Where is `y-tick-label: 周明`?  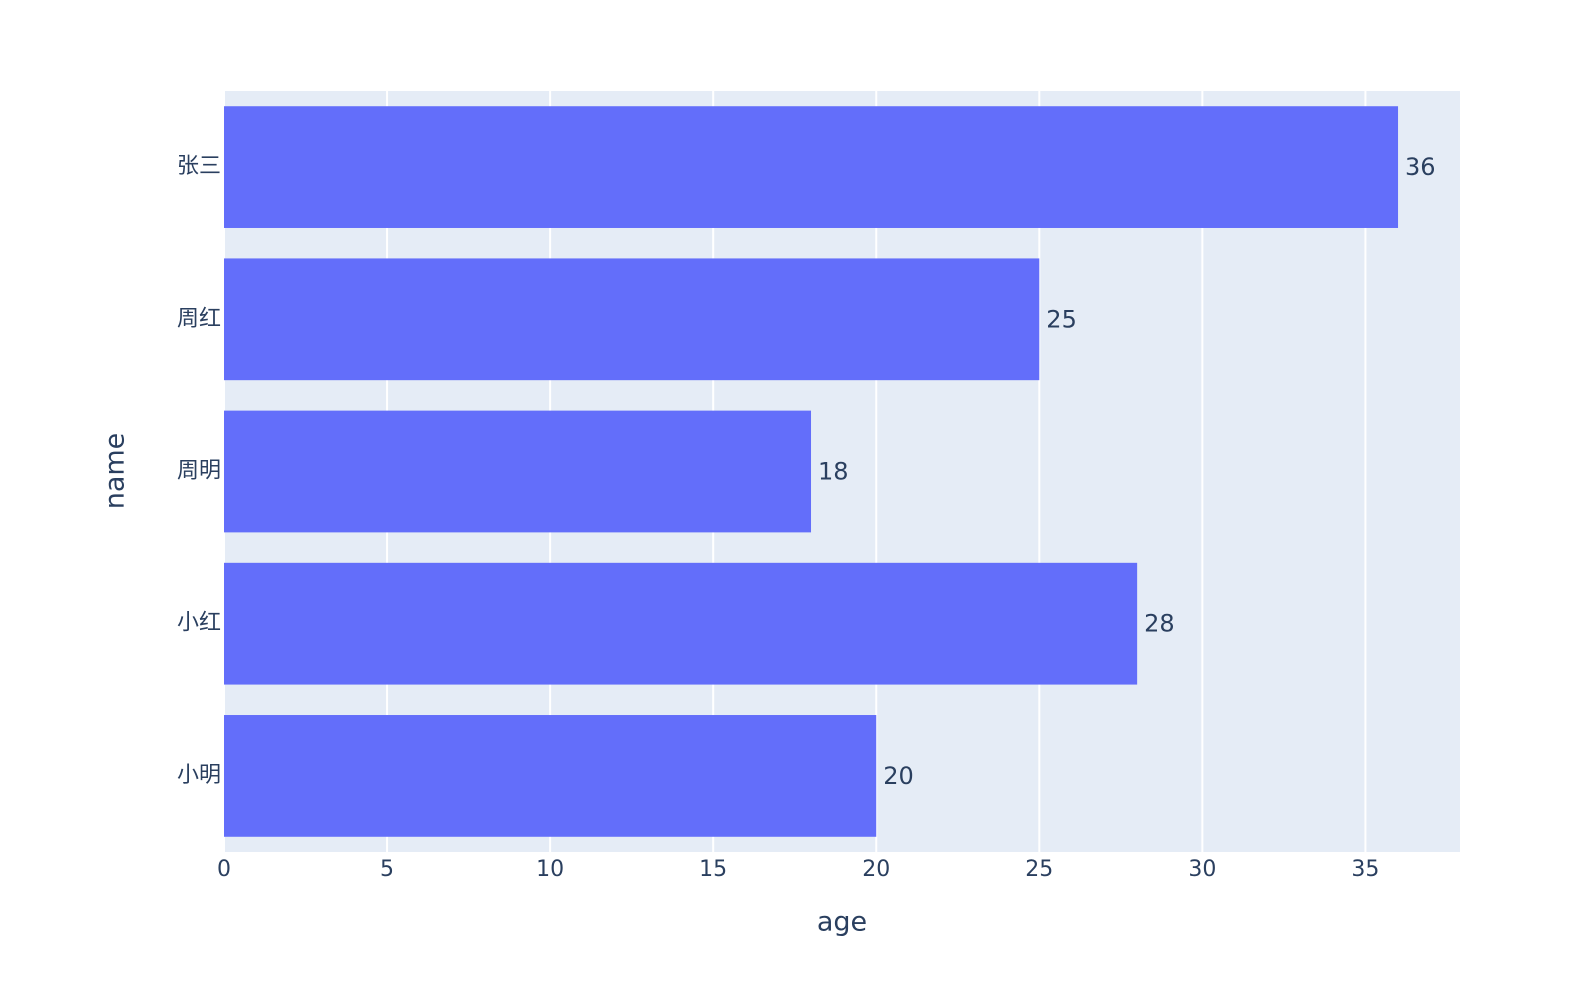 y-tick-label: 周明 is located at coordinates (199, 471).